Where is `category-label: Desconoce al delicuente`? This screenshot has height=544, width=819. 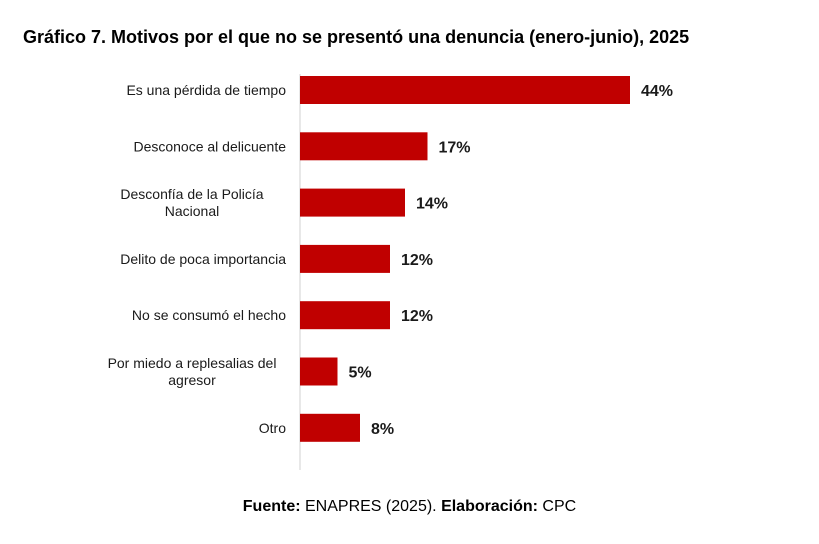
category-label: Desconoce al delicuente is located at coordinates (209, 146).